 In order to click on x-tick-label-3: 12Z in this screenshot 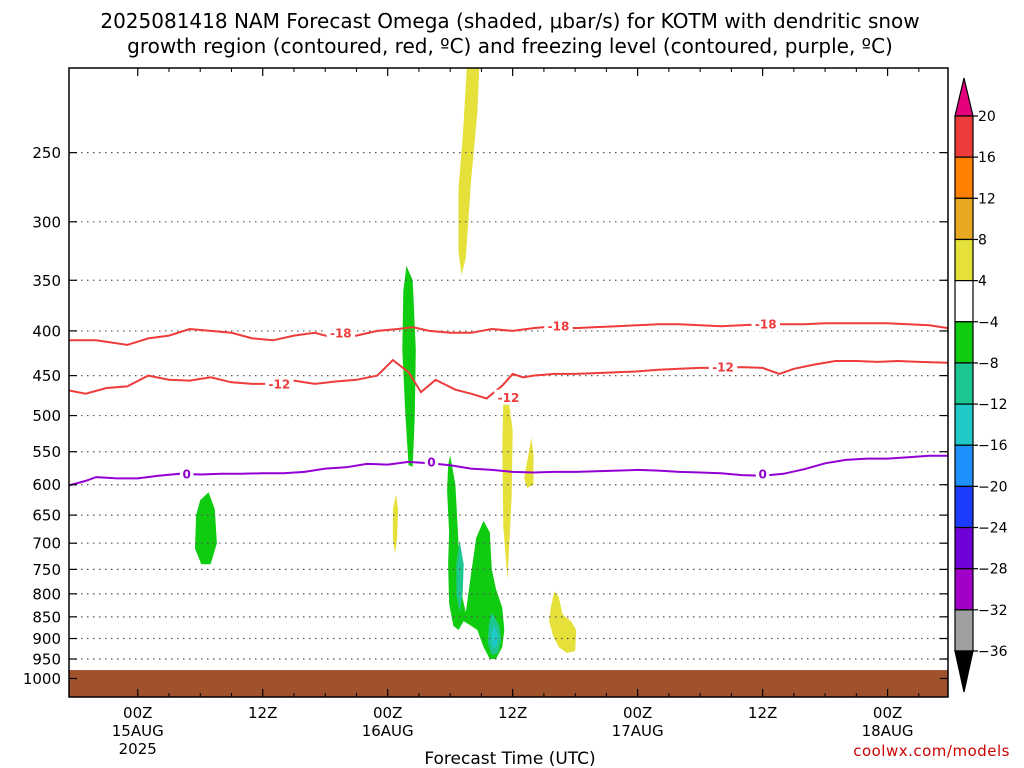, I will do `click(512, 713)`.